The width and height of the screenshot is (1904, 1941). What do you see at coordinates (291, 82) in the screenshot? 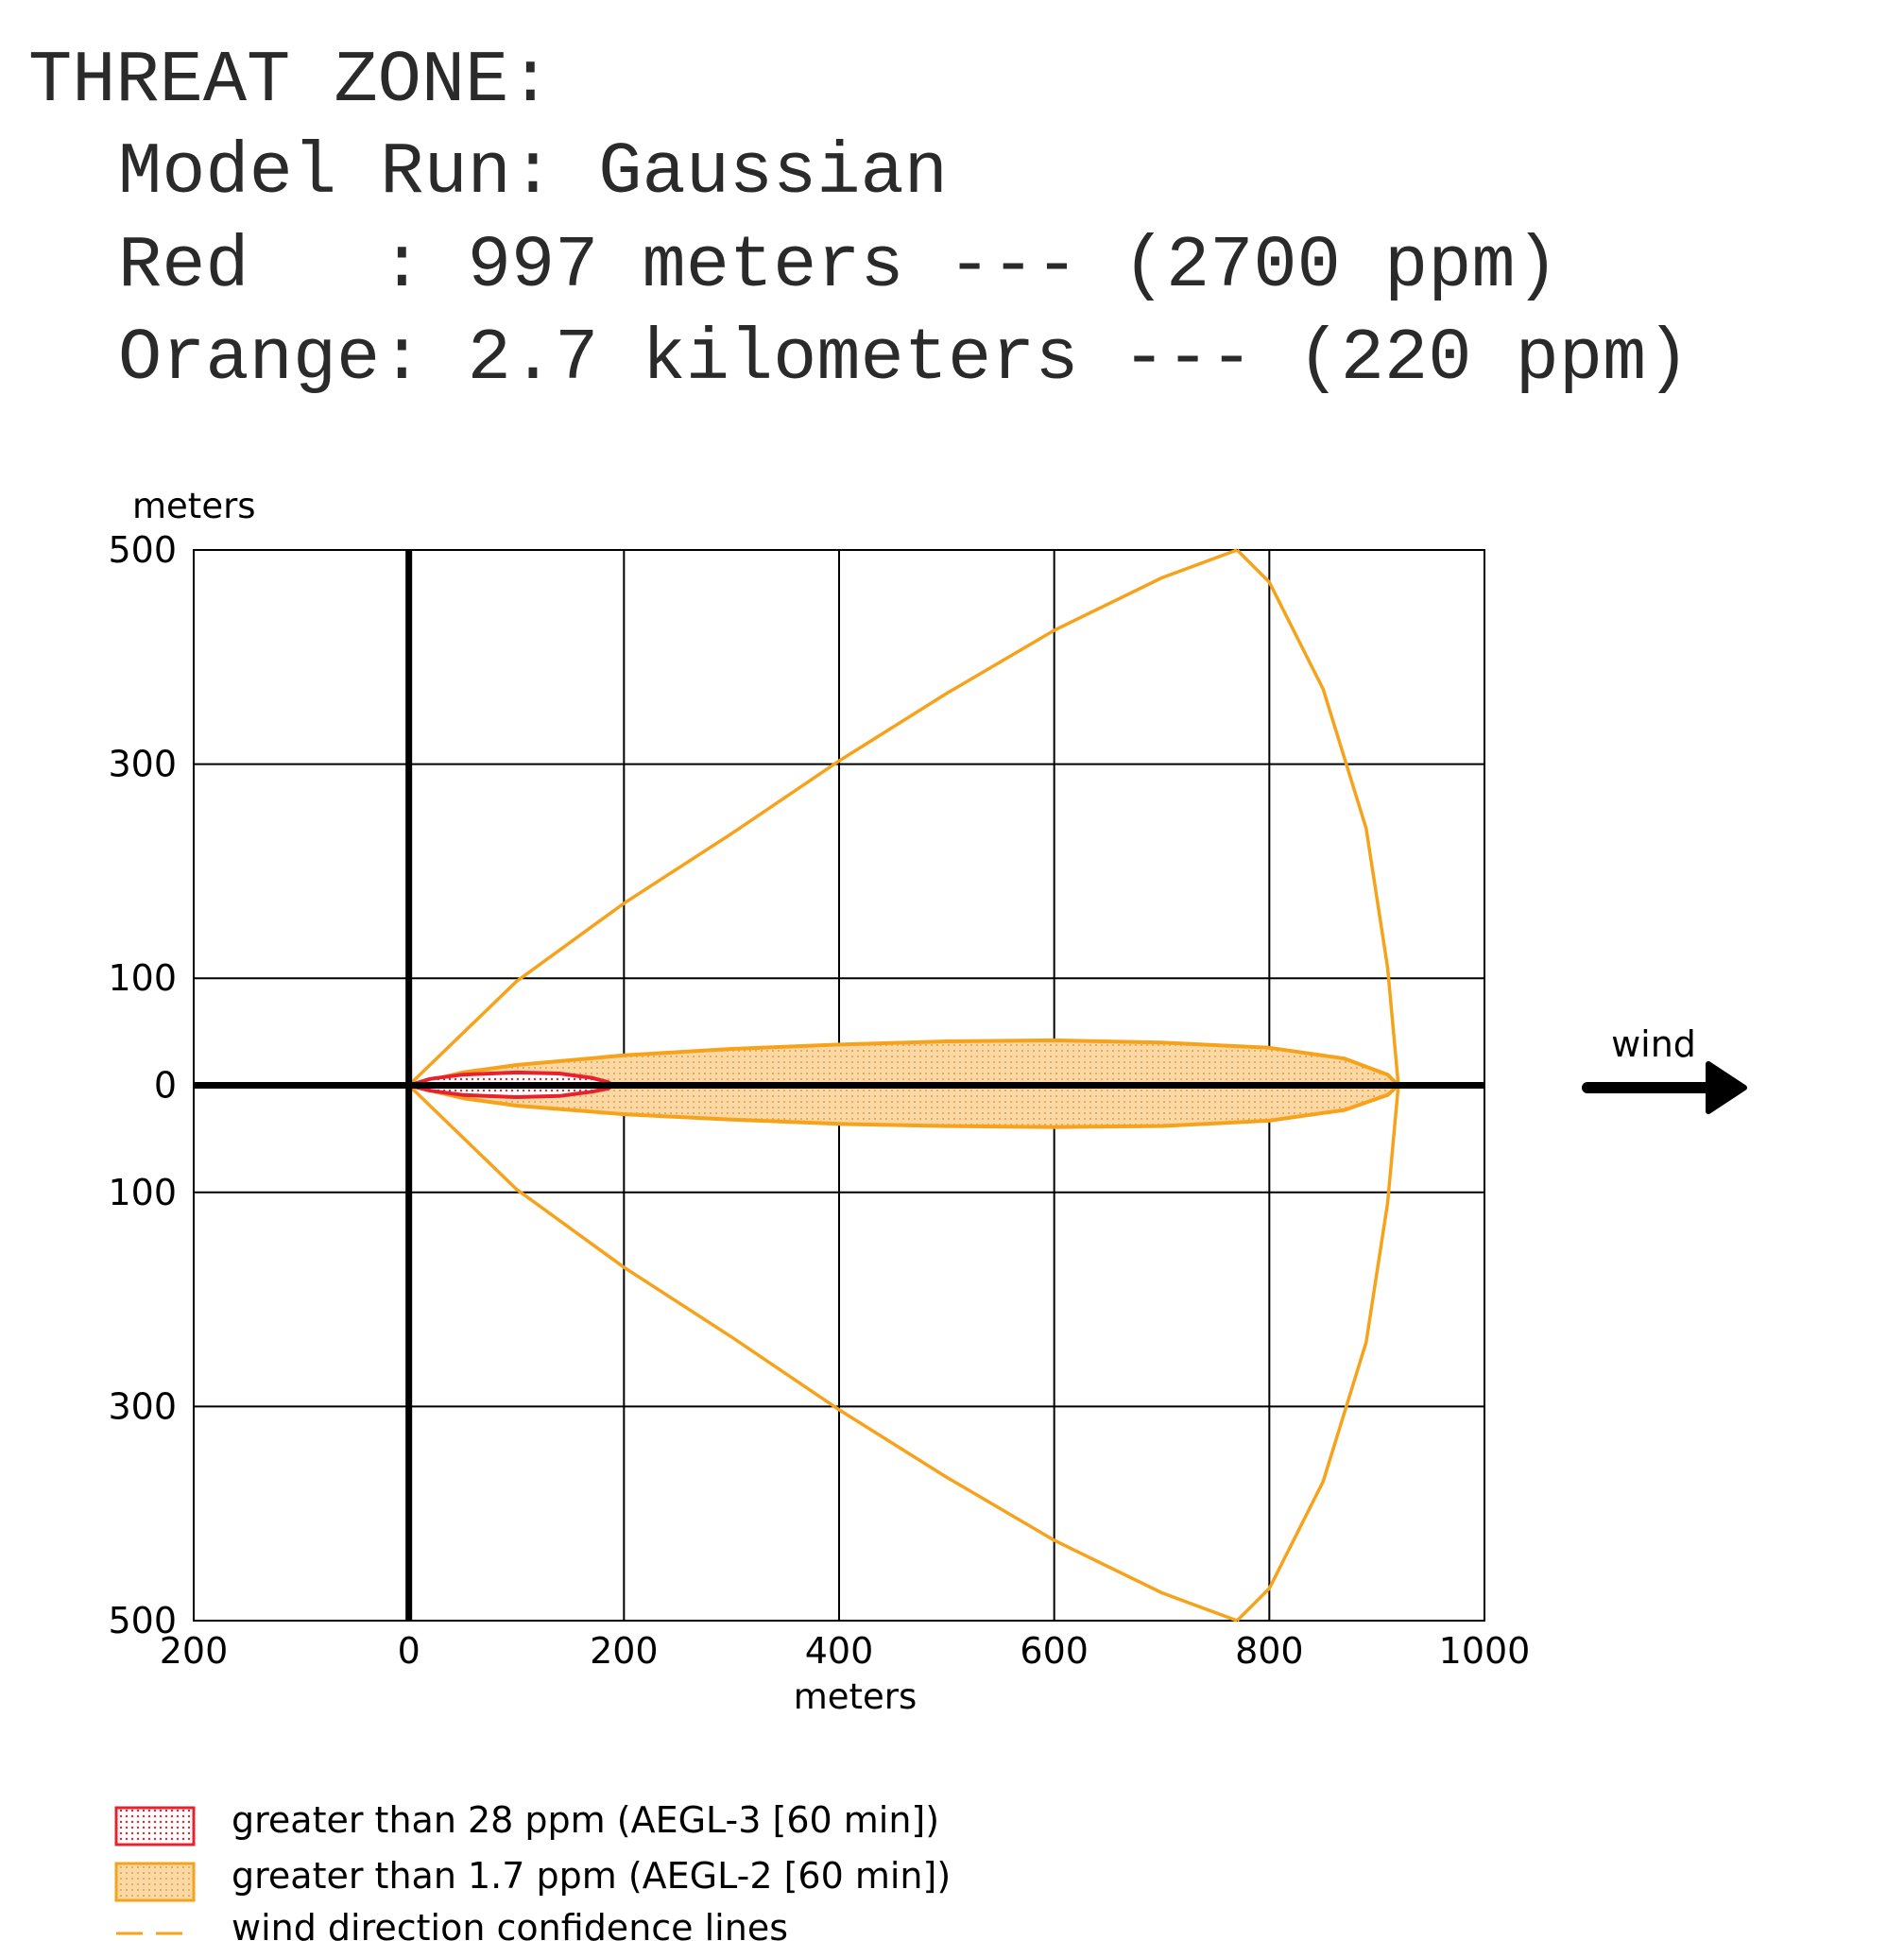
I see `threat-zone-title: THREAT ZONE:` at bounding box center [291, 82].